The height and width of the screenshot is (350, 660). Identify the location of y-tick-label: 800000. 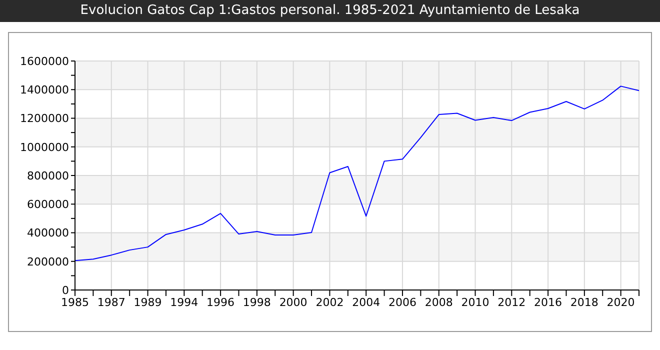
(48, 175).